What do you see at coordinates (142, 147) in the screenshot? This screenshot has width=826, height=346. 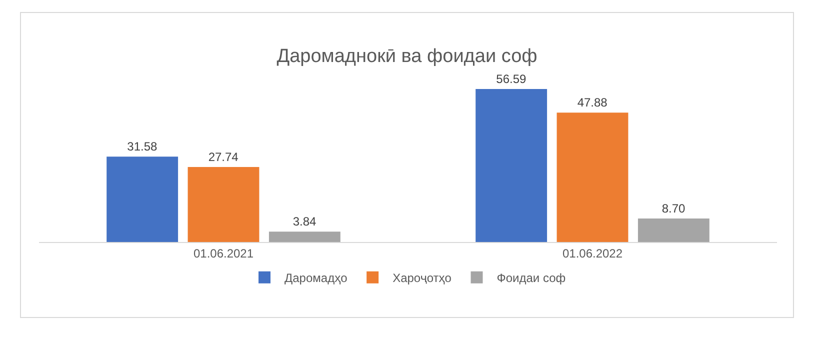 I see `data-label: 31.58` at bounding box center [142, 147].